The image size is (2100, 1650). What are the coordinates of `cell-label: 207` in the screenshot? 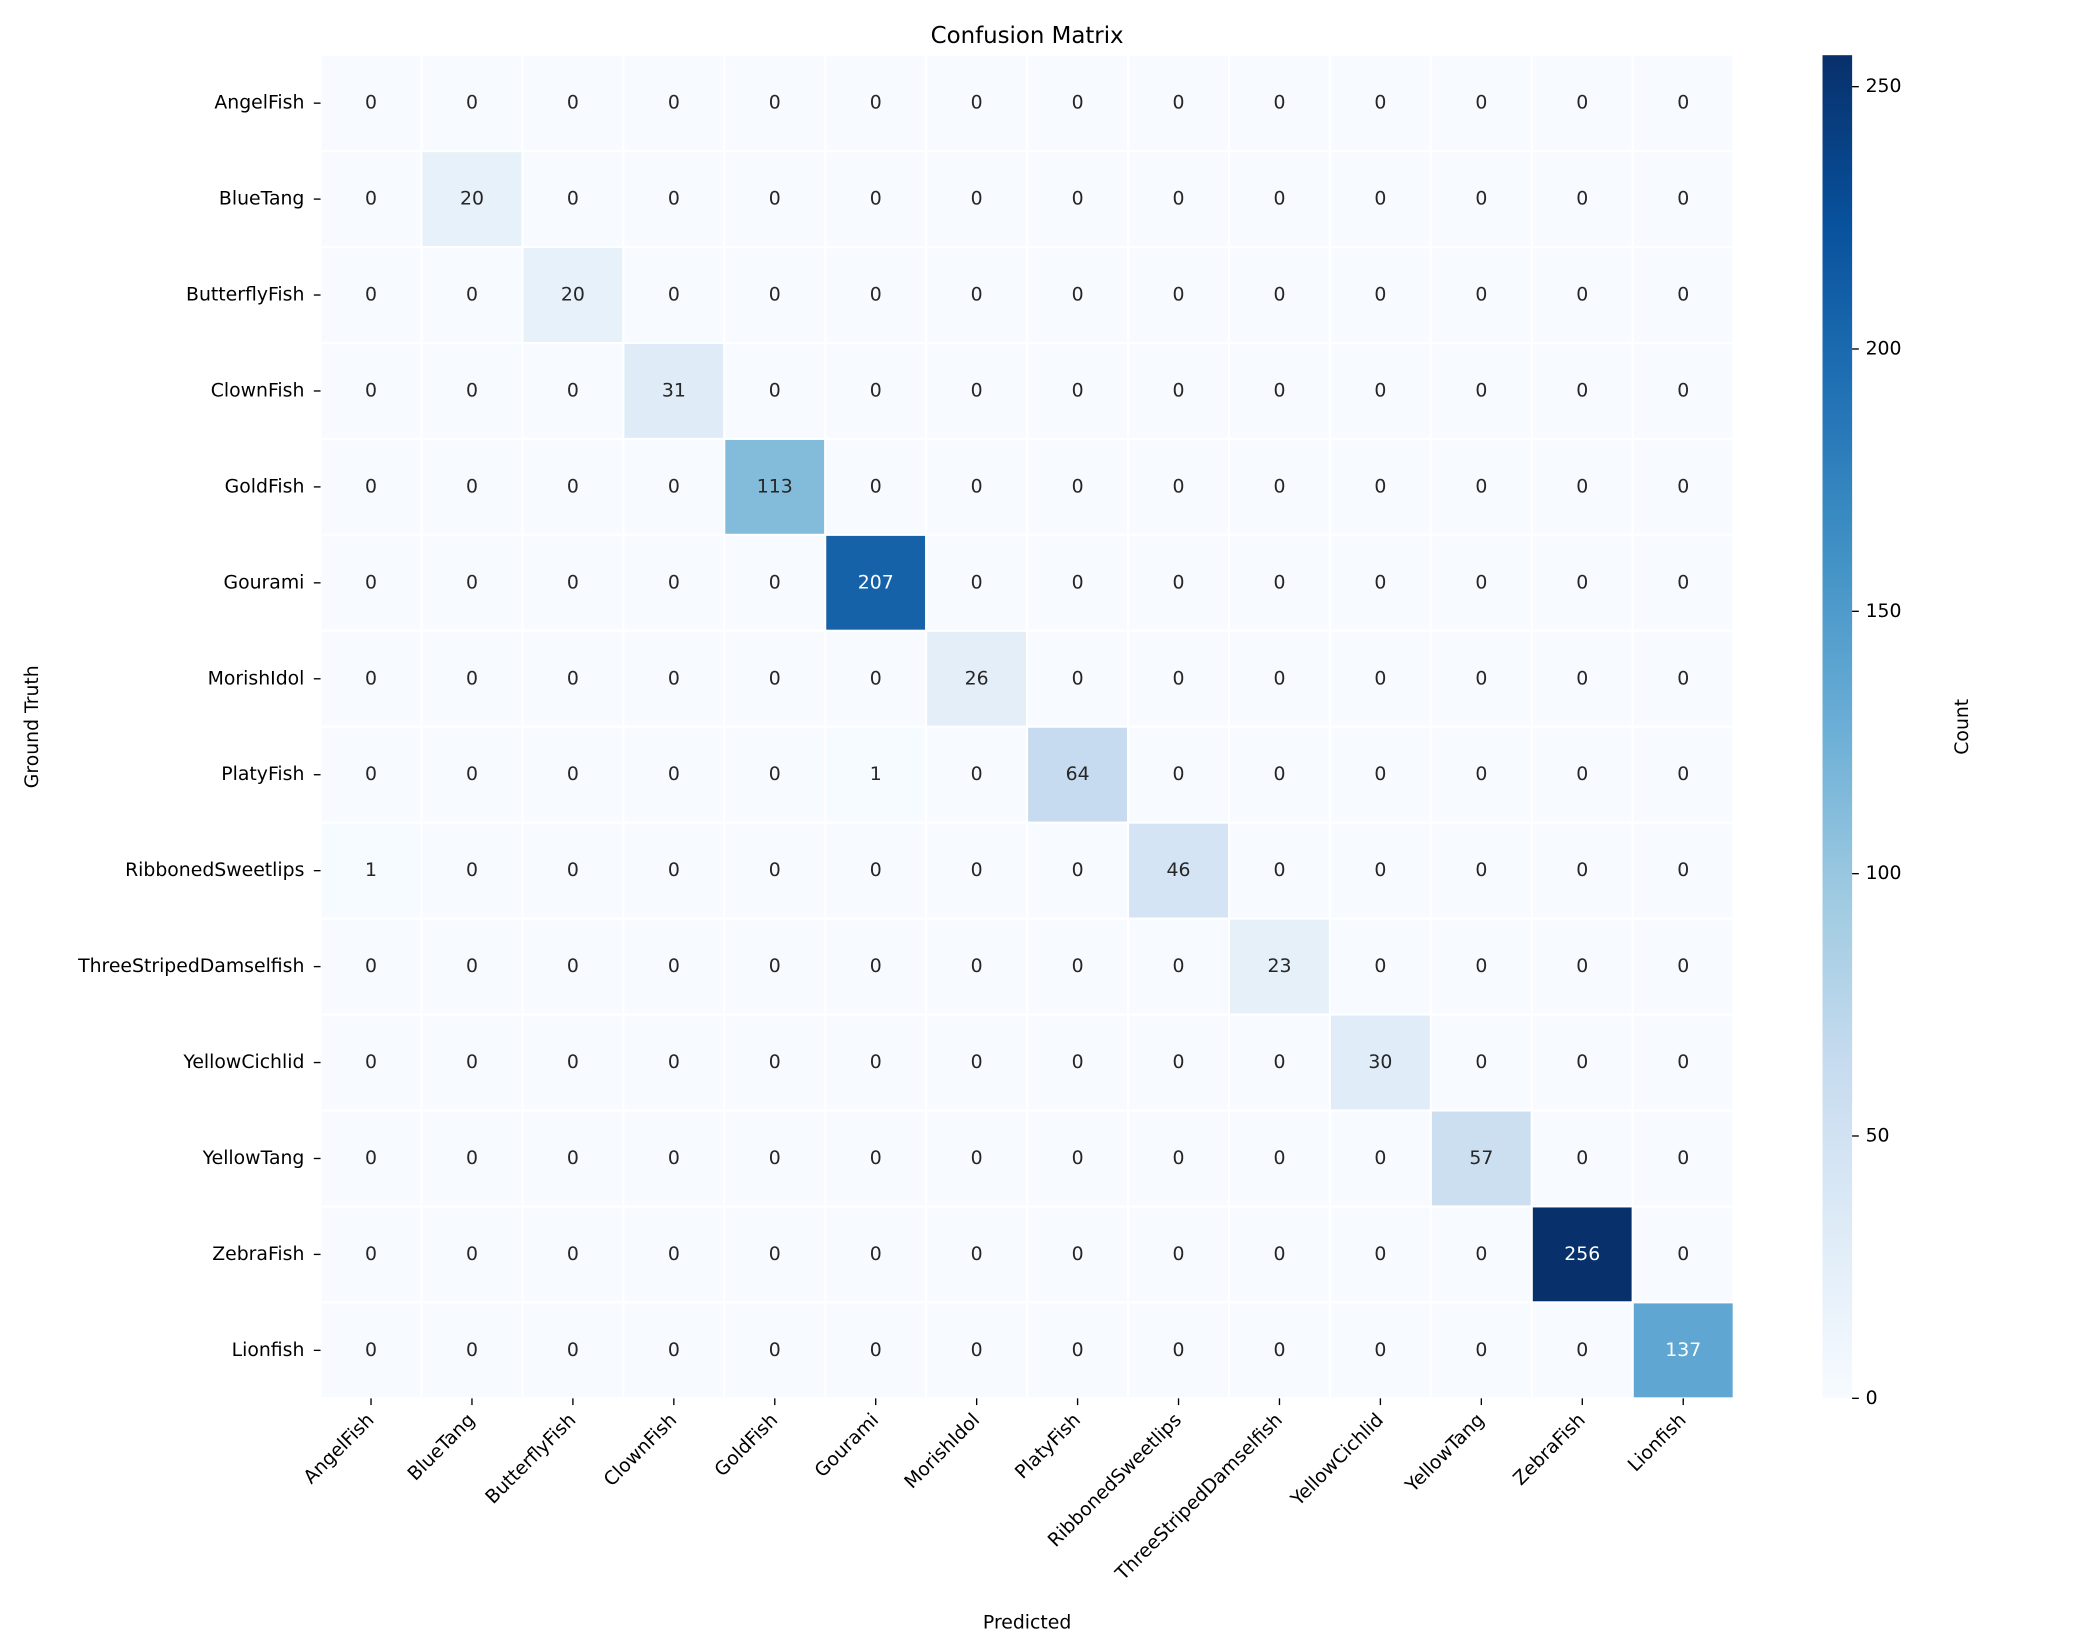 It's located at (876, 582).